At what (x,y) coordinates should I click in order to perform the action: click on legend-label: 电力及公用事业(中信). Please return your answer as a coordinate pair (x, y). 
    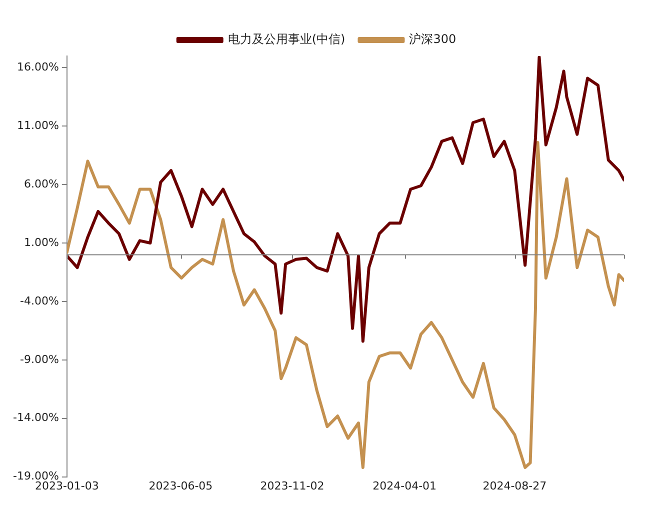
    Looking at the image, I should click on (287, 39).